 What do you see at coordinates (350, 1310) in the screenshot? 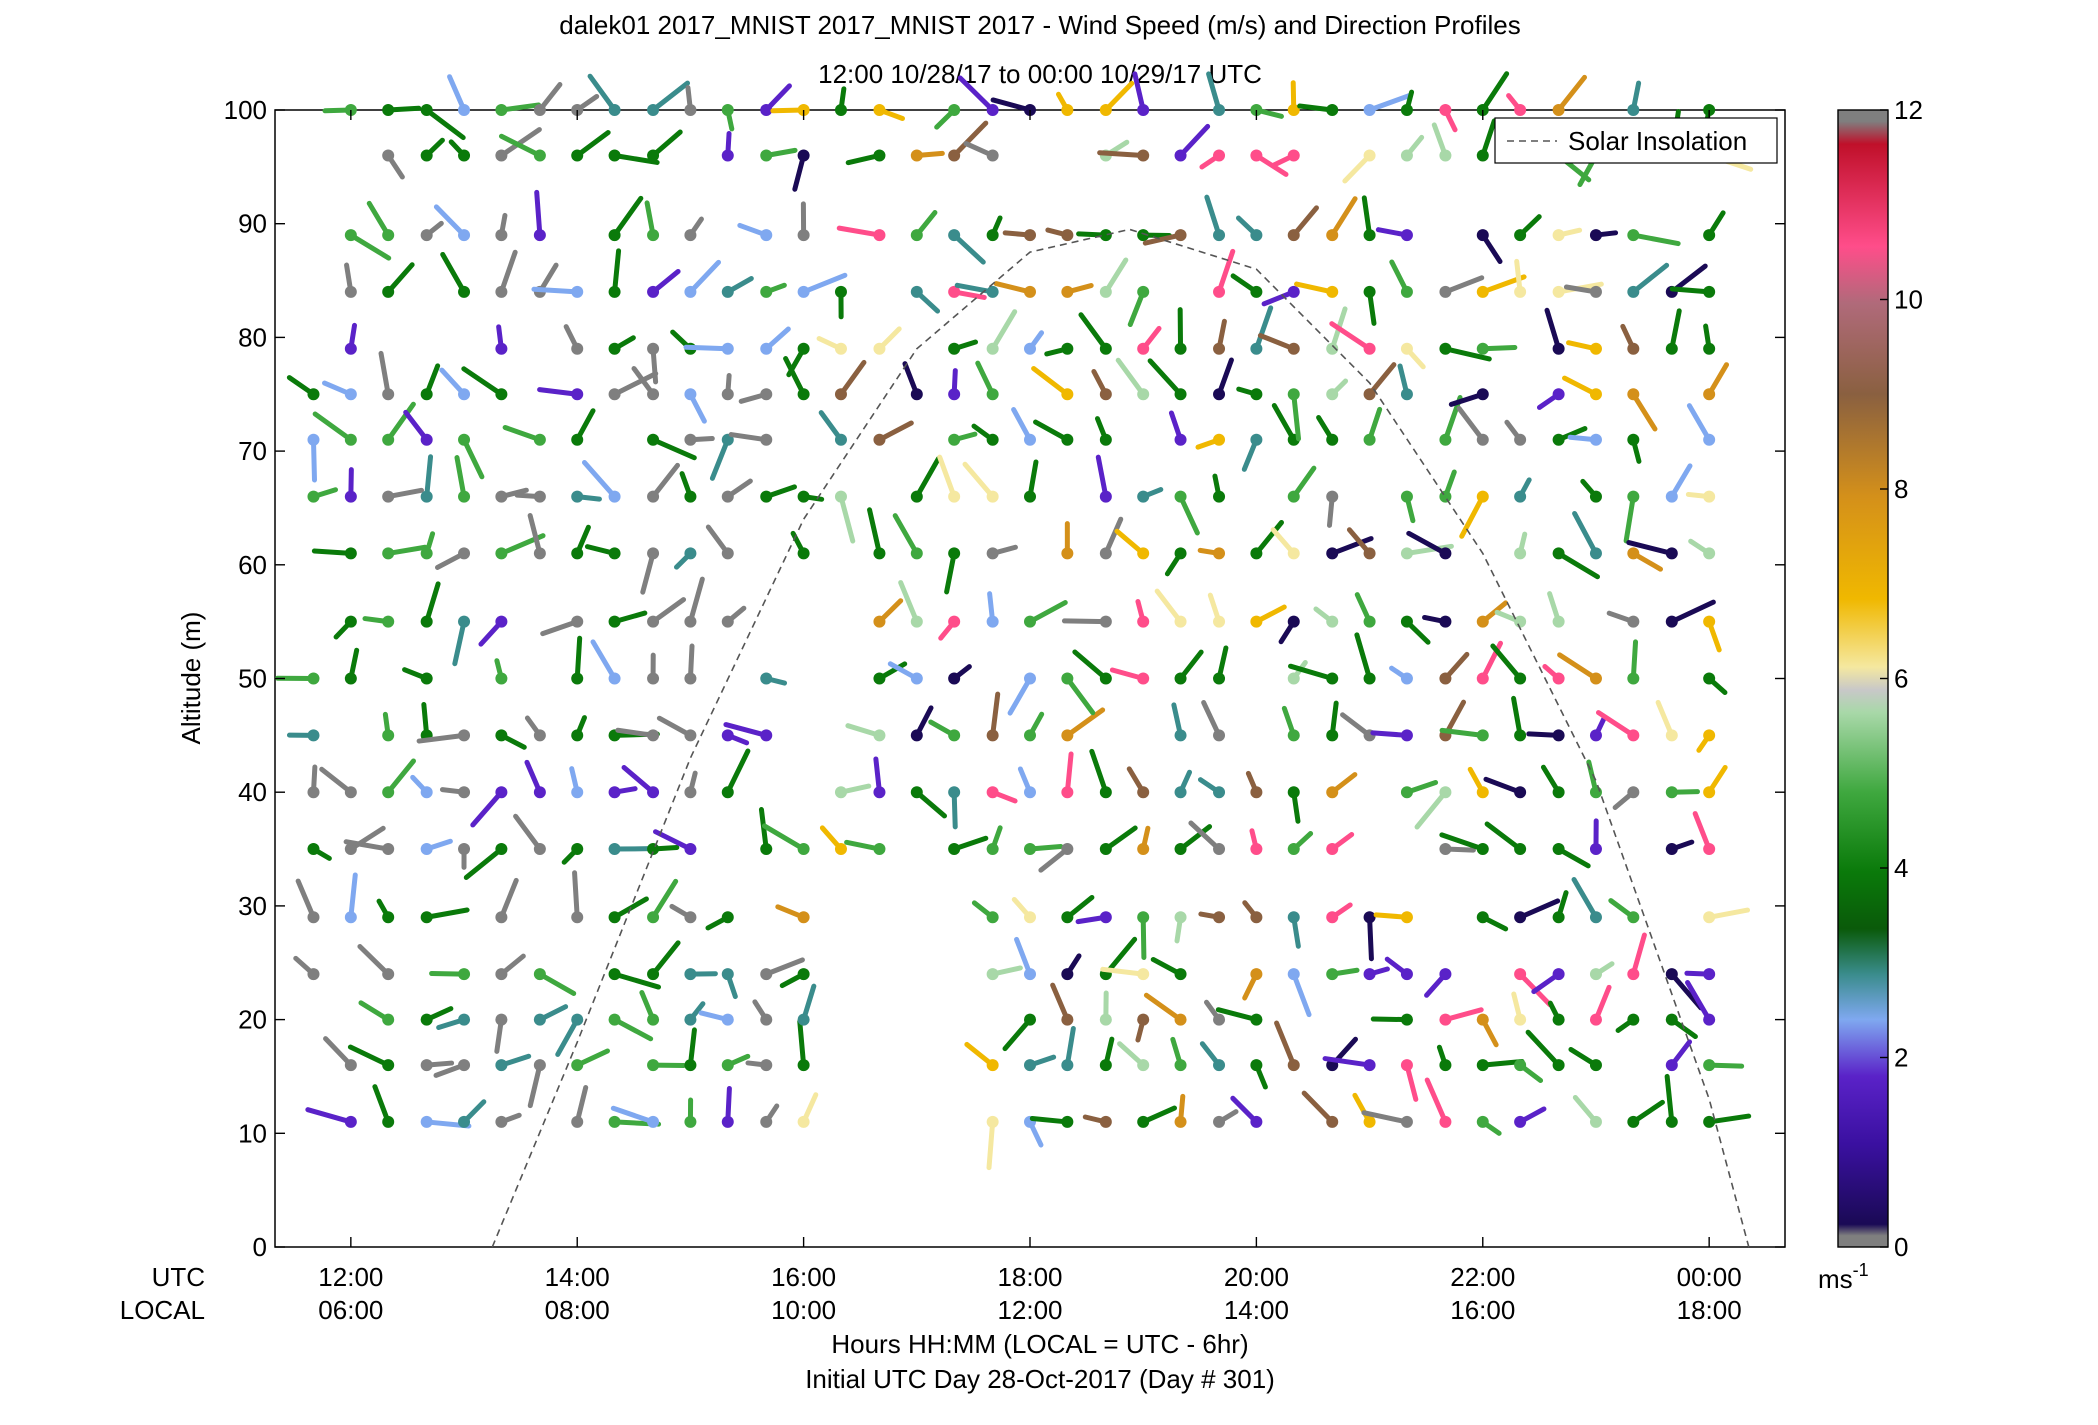
I see `x-tick-label-local: 06:00` at bounding box center [350, 1310].